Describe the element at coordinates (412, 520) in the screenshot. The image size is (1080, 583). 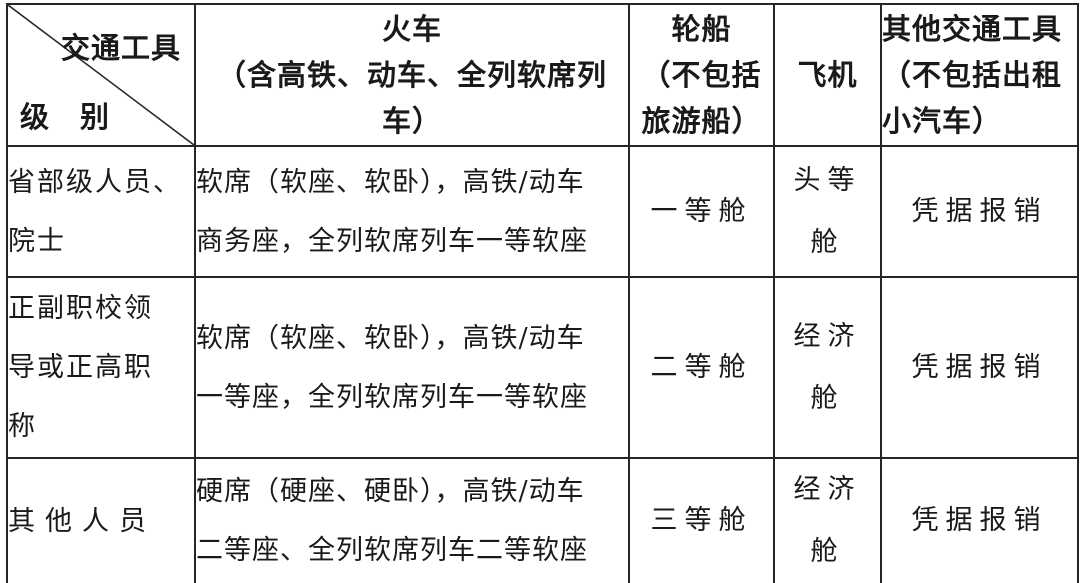
I see `train-cell: 硬席（硬座、硬卧），高铁/动车 二等座、全列软席列车二等软座` at that location.